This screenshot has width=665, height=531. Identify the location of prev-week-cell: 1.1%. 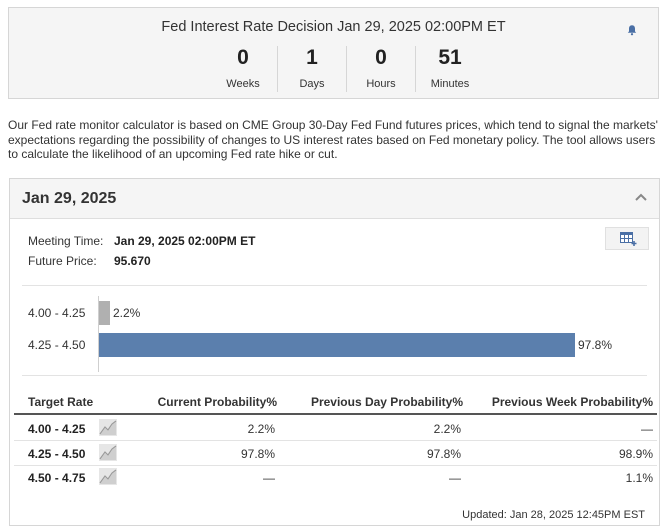
(639, 478).